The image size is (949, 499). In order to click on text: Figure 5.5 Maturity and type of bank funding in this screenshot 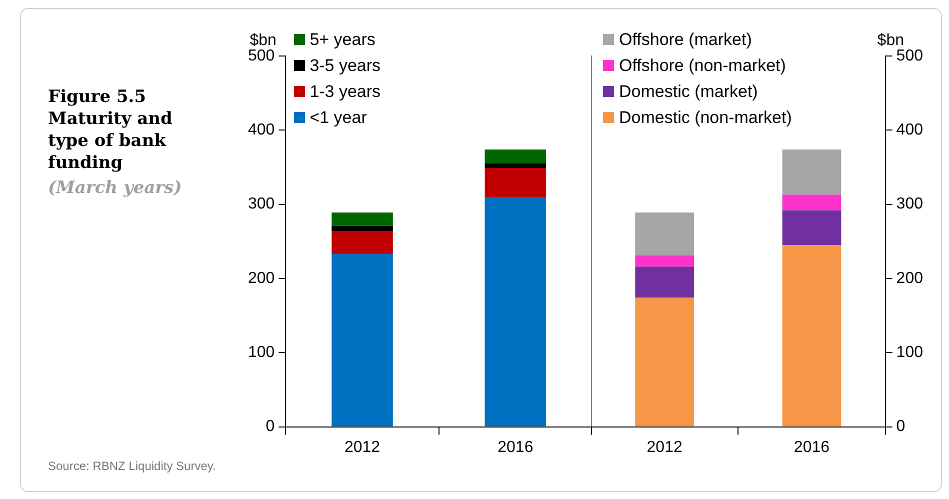, I will do `click(111, 130)`.